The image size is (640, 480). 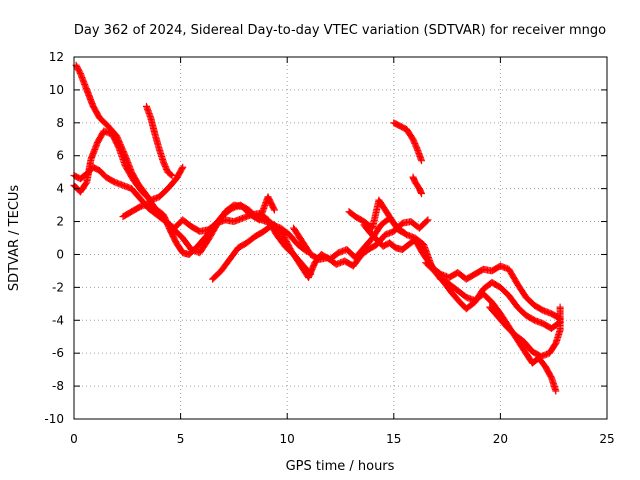 What do you see at coordinates (60, 156) in the screenshot?
I see `y-tick-label: 6` at bounding box center [60, 156].